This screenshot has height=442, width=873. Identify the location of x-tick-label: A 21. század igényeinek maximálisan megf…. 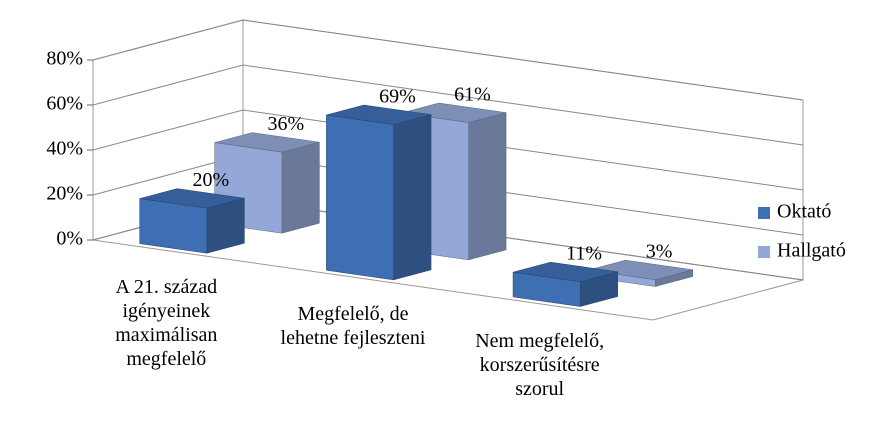
(166, 323).